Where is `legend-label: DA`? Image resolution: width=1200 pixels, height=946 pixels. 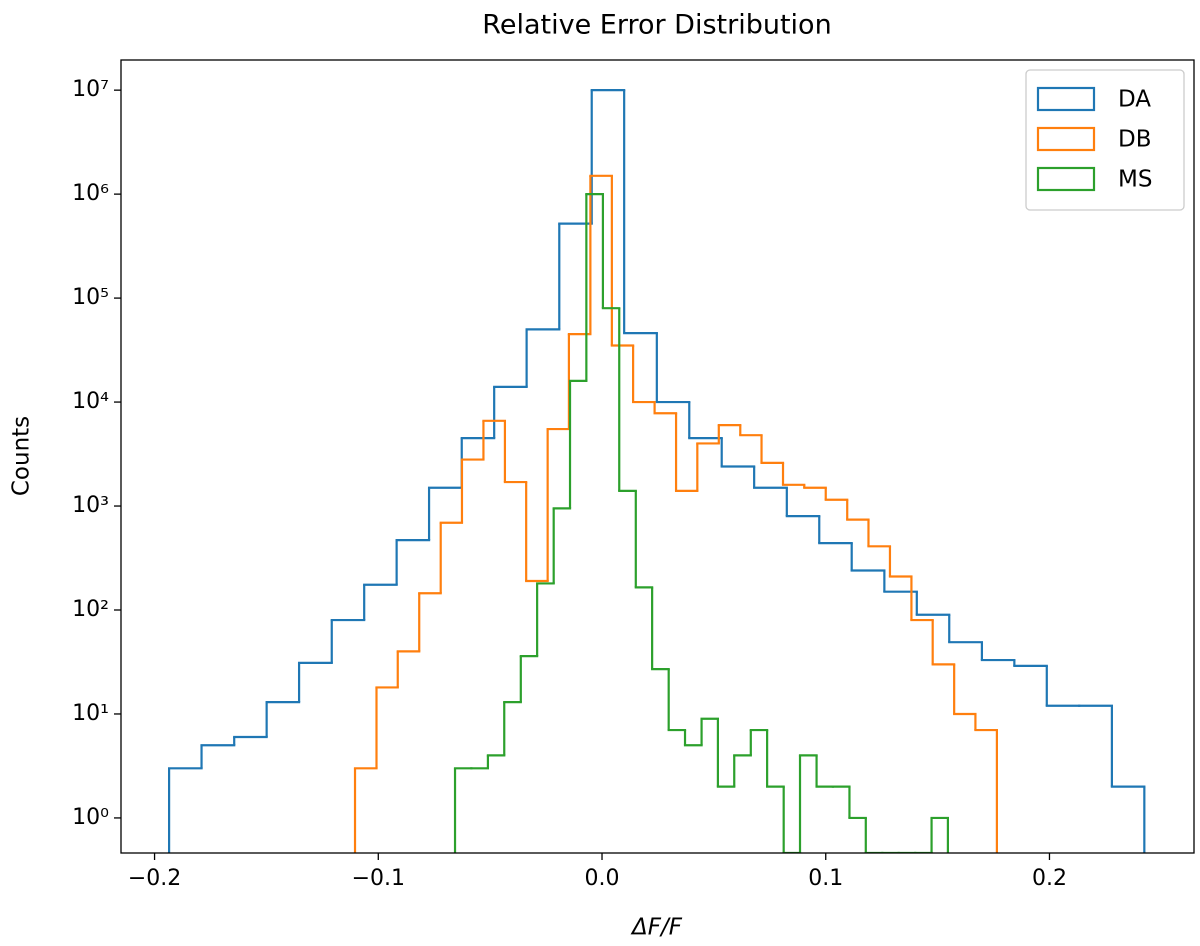
legend-label: DA is located at coordinates (1134, 100).